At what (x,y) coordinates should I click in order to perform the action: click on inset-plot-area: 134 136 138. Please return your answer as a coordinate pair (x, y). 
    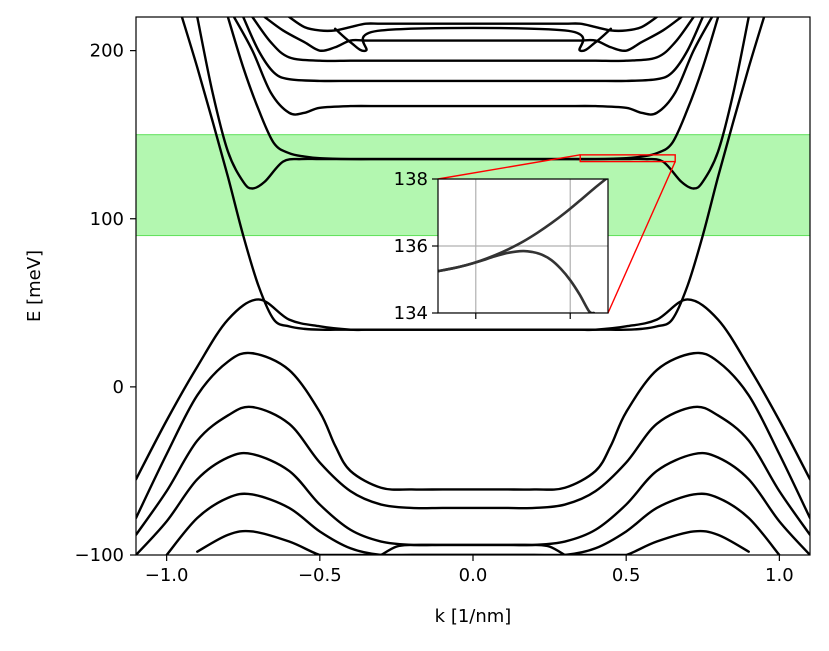
    Looking at the image, I should click on (501, 246).